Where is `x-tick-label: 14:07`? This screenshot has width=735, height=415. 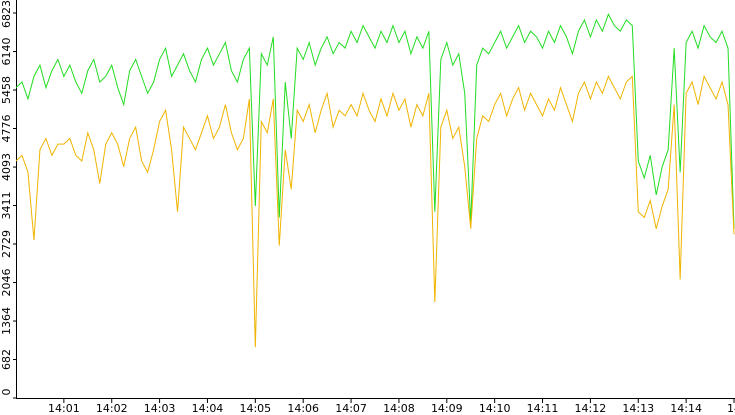
x-tick-label: 14:07 is located at coordinates (351, 408).